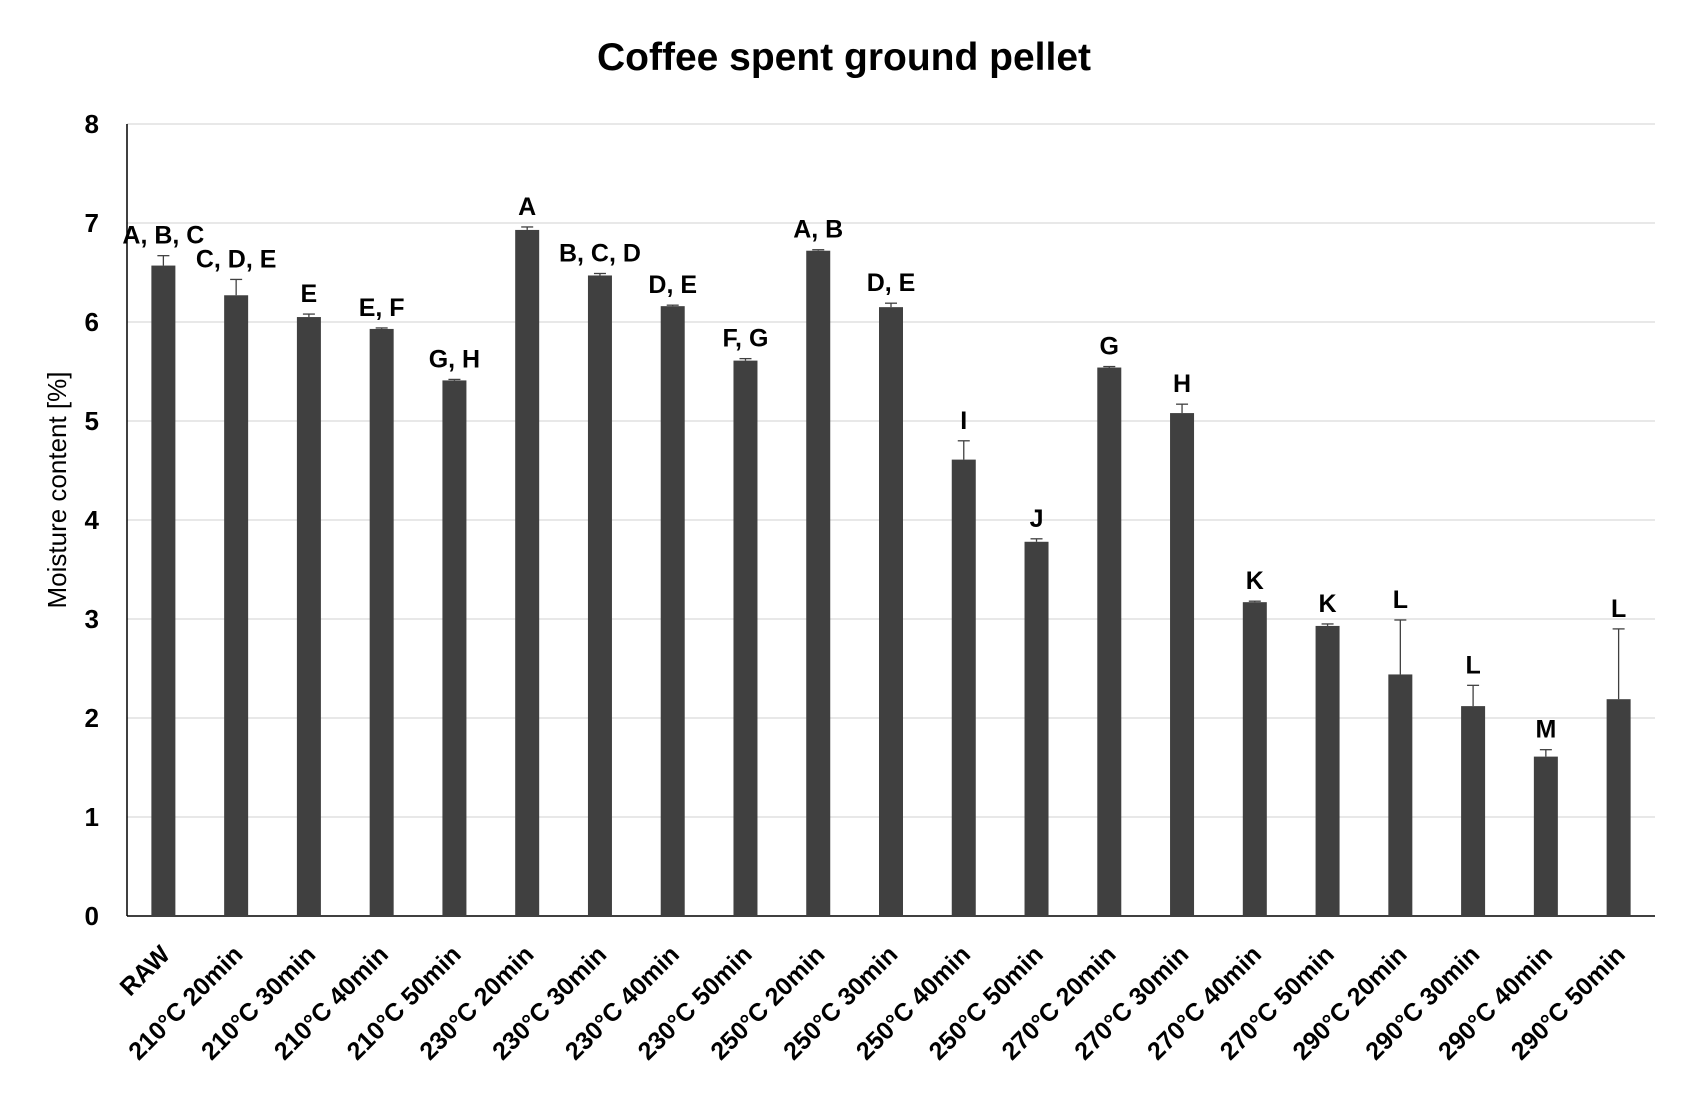 The image size is (1688, 1095). I want to click on y-axis-title: Moisture content [%], so click(57, 490).